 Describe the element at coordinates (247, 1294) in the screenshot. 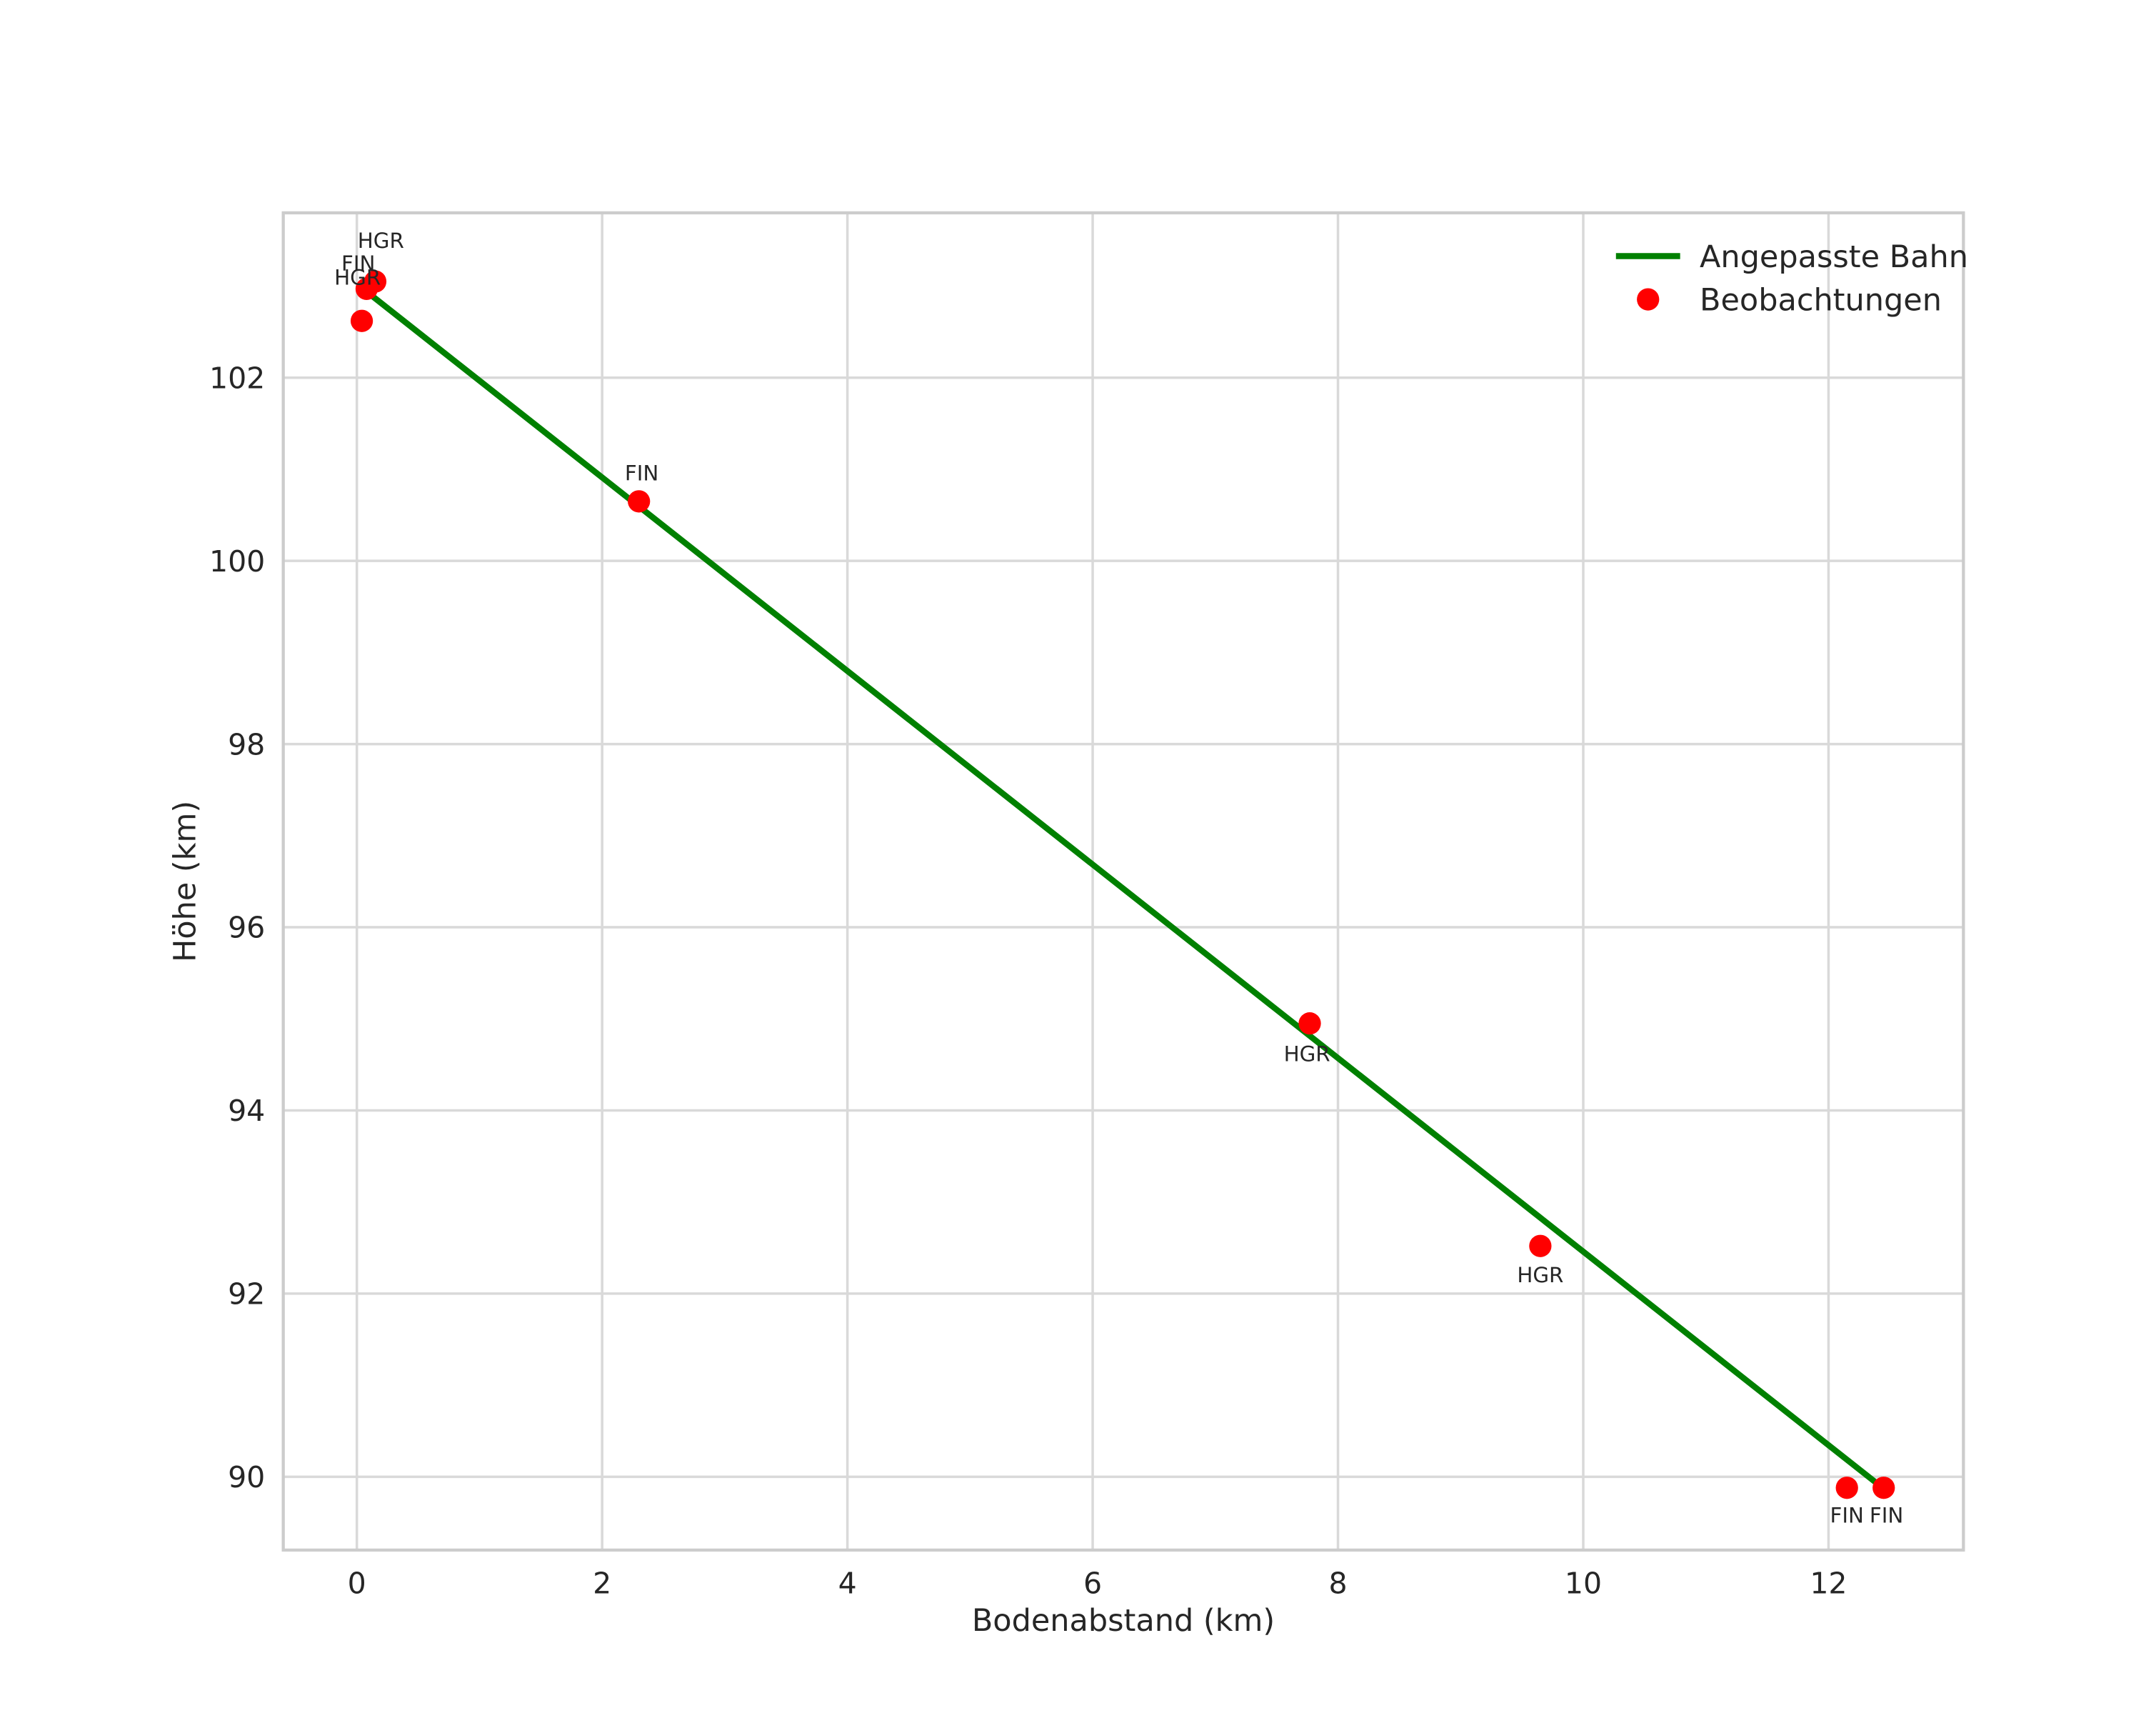

I see `y-tick-label: 92` at that location.